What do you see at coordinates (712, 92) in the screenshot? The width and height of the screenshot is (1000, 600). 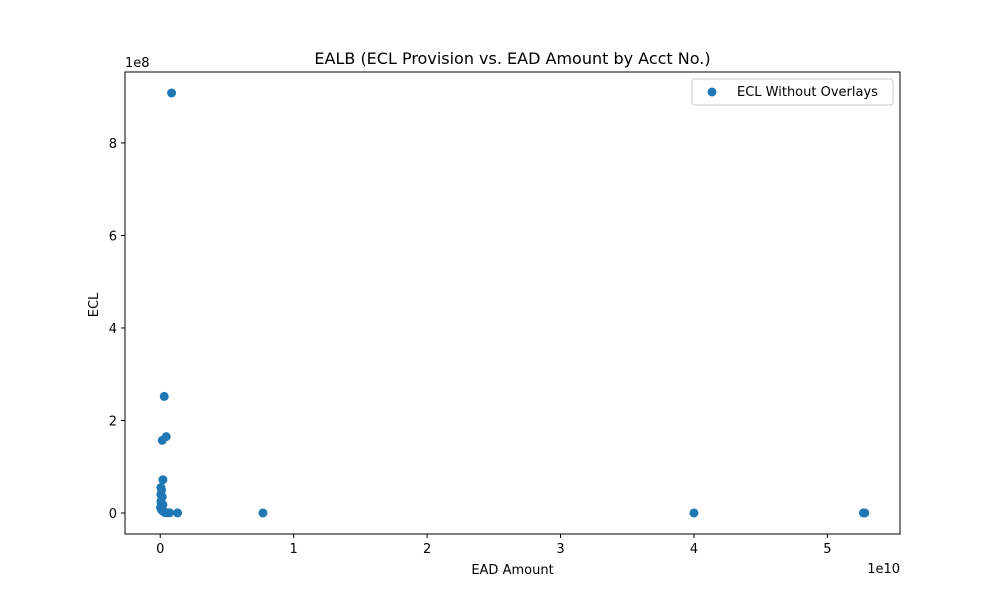 I see `legend-marker` at bounding box center [712, 92].